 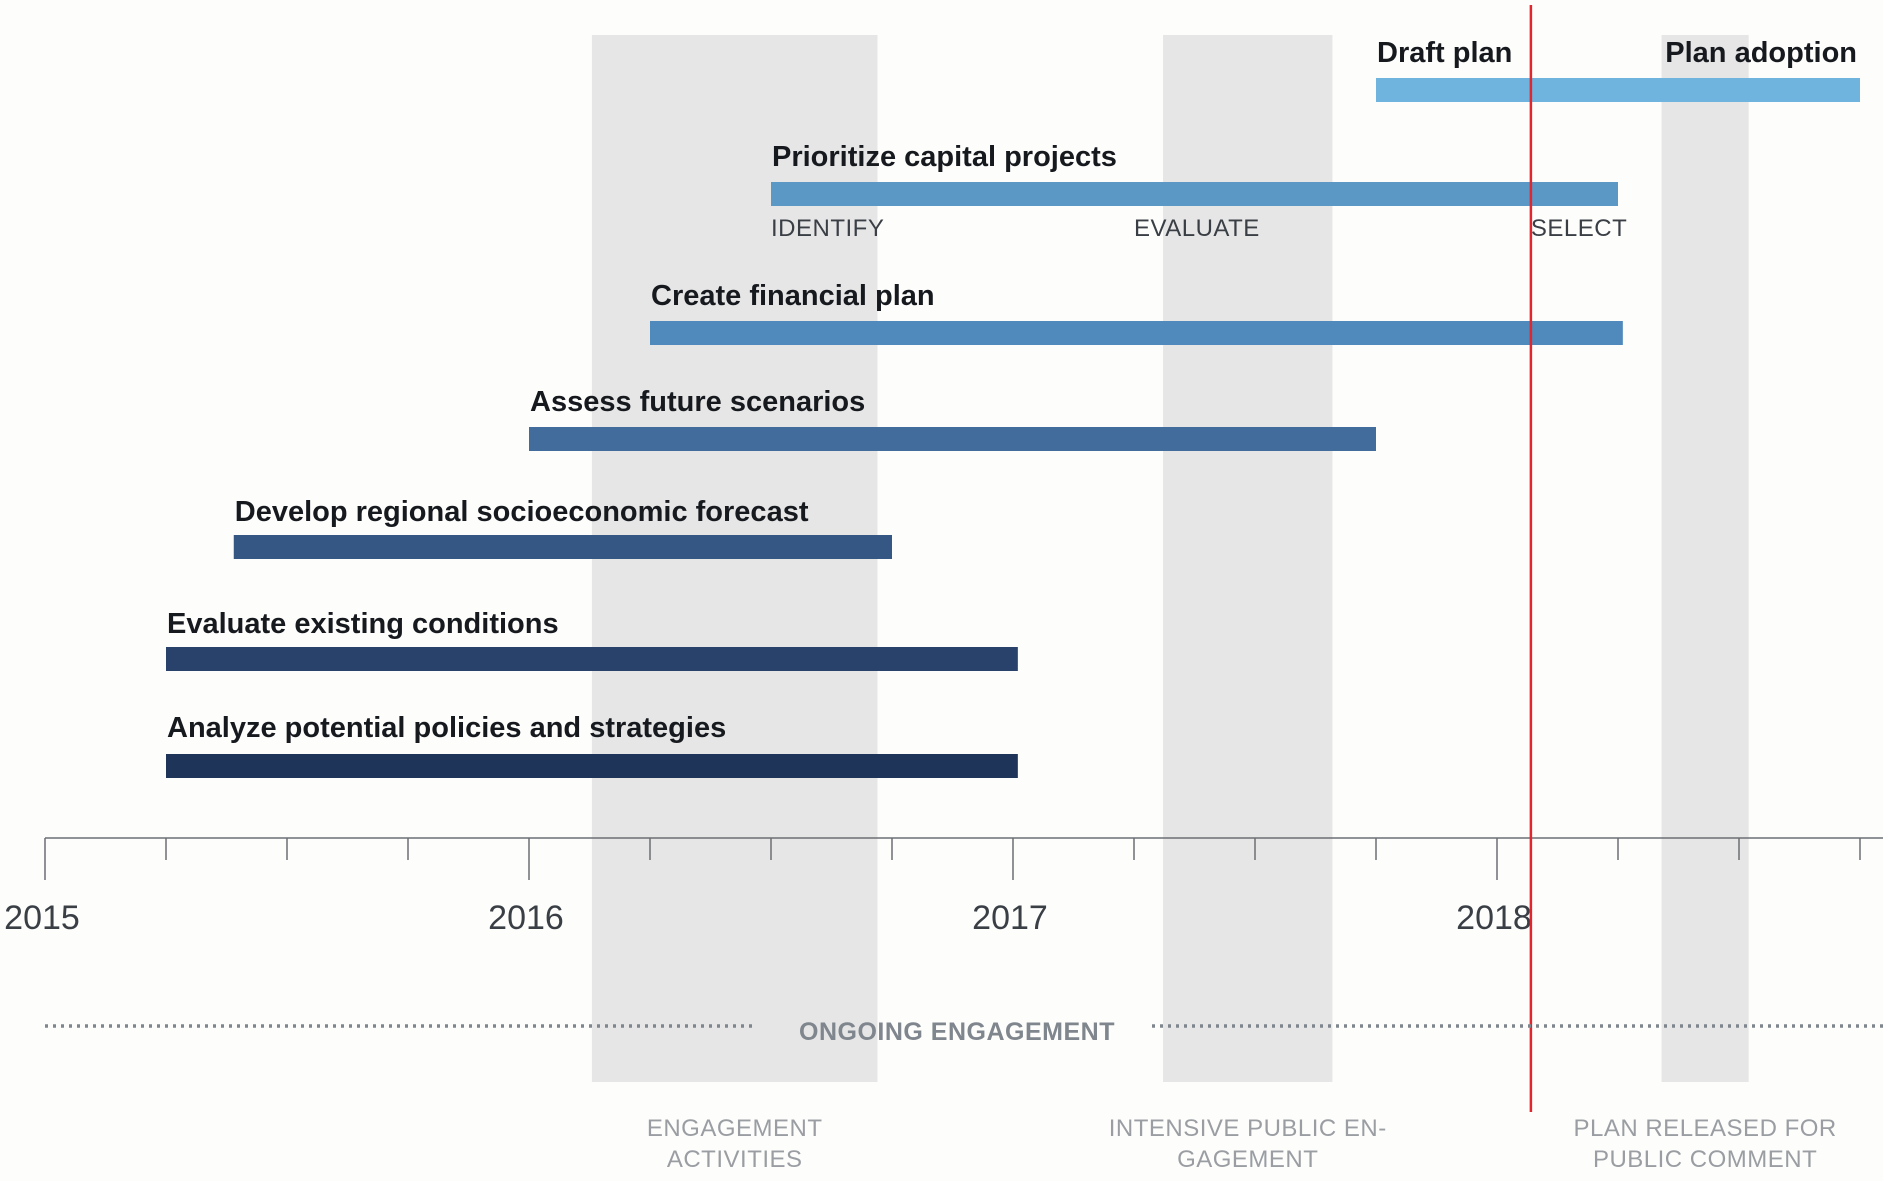 What do you see at coordinates (1248, 1128) in the screenshot?
I see `band-label: INTENSIVE PUBLIC EN-` at bounding box center [1248, 1128].